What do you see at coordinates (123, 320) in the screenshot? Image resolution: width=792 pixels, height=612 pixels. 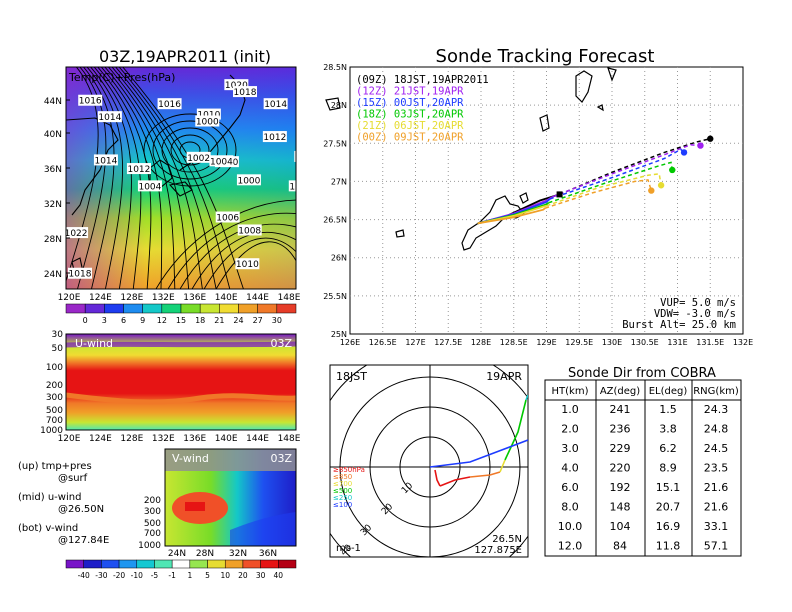 I see `map-colorbar-label: 6` at bounding box center [123, 320].